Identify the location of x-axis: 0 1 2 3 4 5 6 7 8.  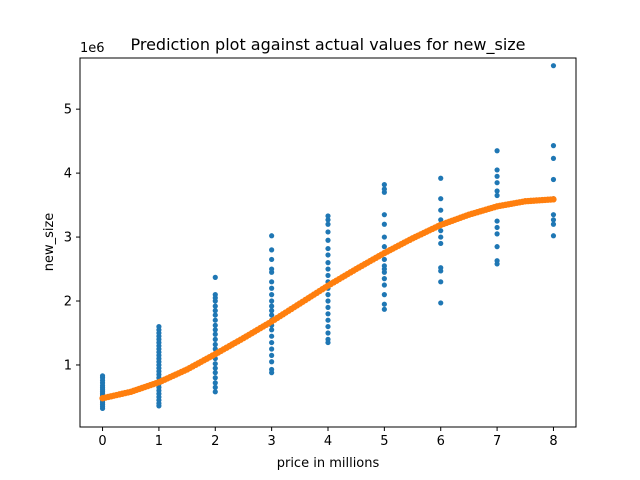
(328, 438).